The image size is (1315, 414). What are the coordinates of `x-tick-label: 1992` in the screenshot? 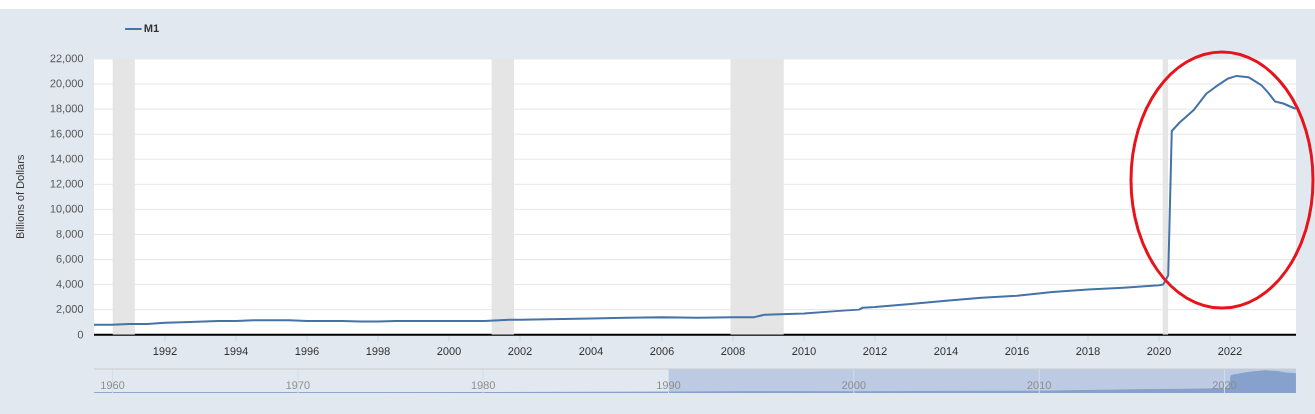 It's located at (165, 351).